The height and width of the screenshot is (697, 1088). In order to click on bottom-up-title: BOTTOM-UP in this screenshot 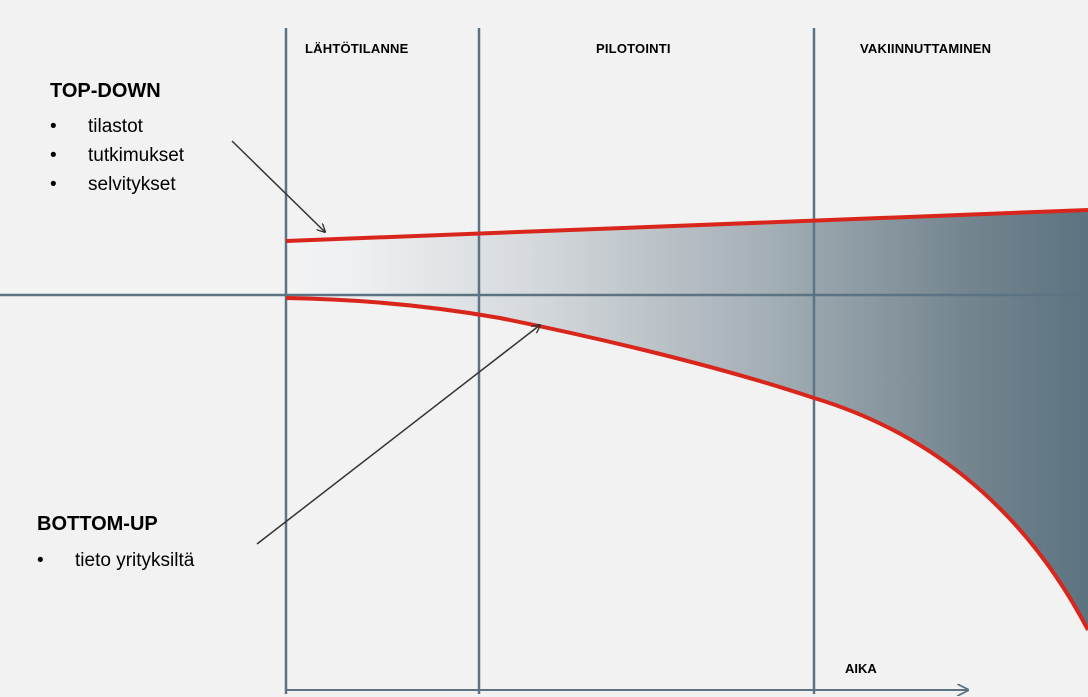, I will do `click(97, 524)`.